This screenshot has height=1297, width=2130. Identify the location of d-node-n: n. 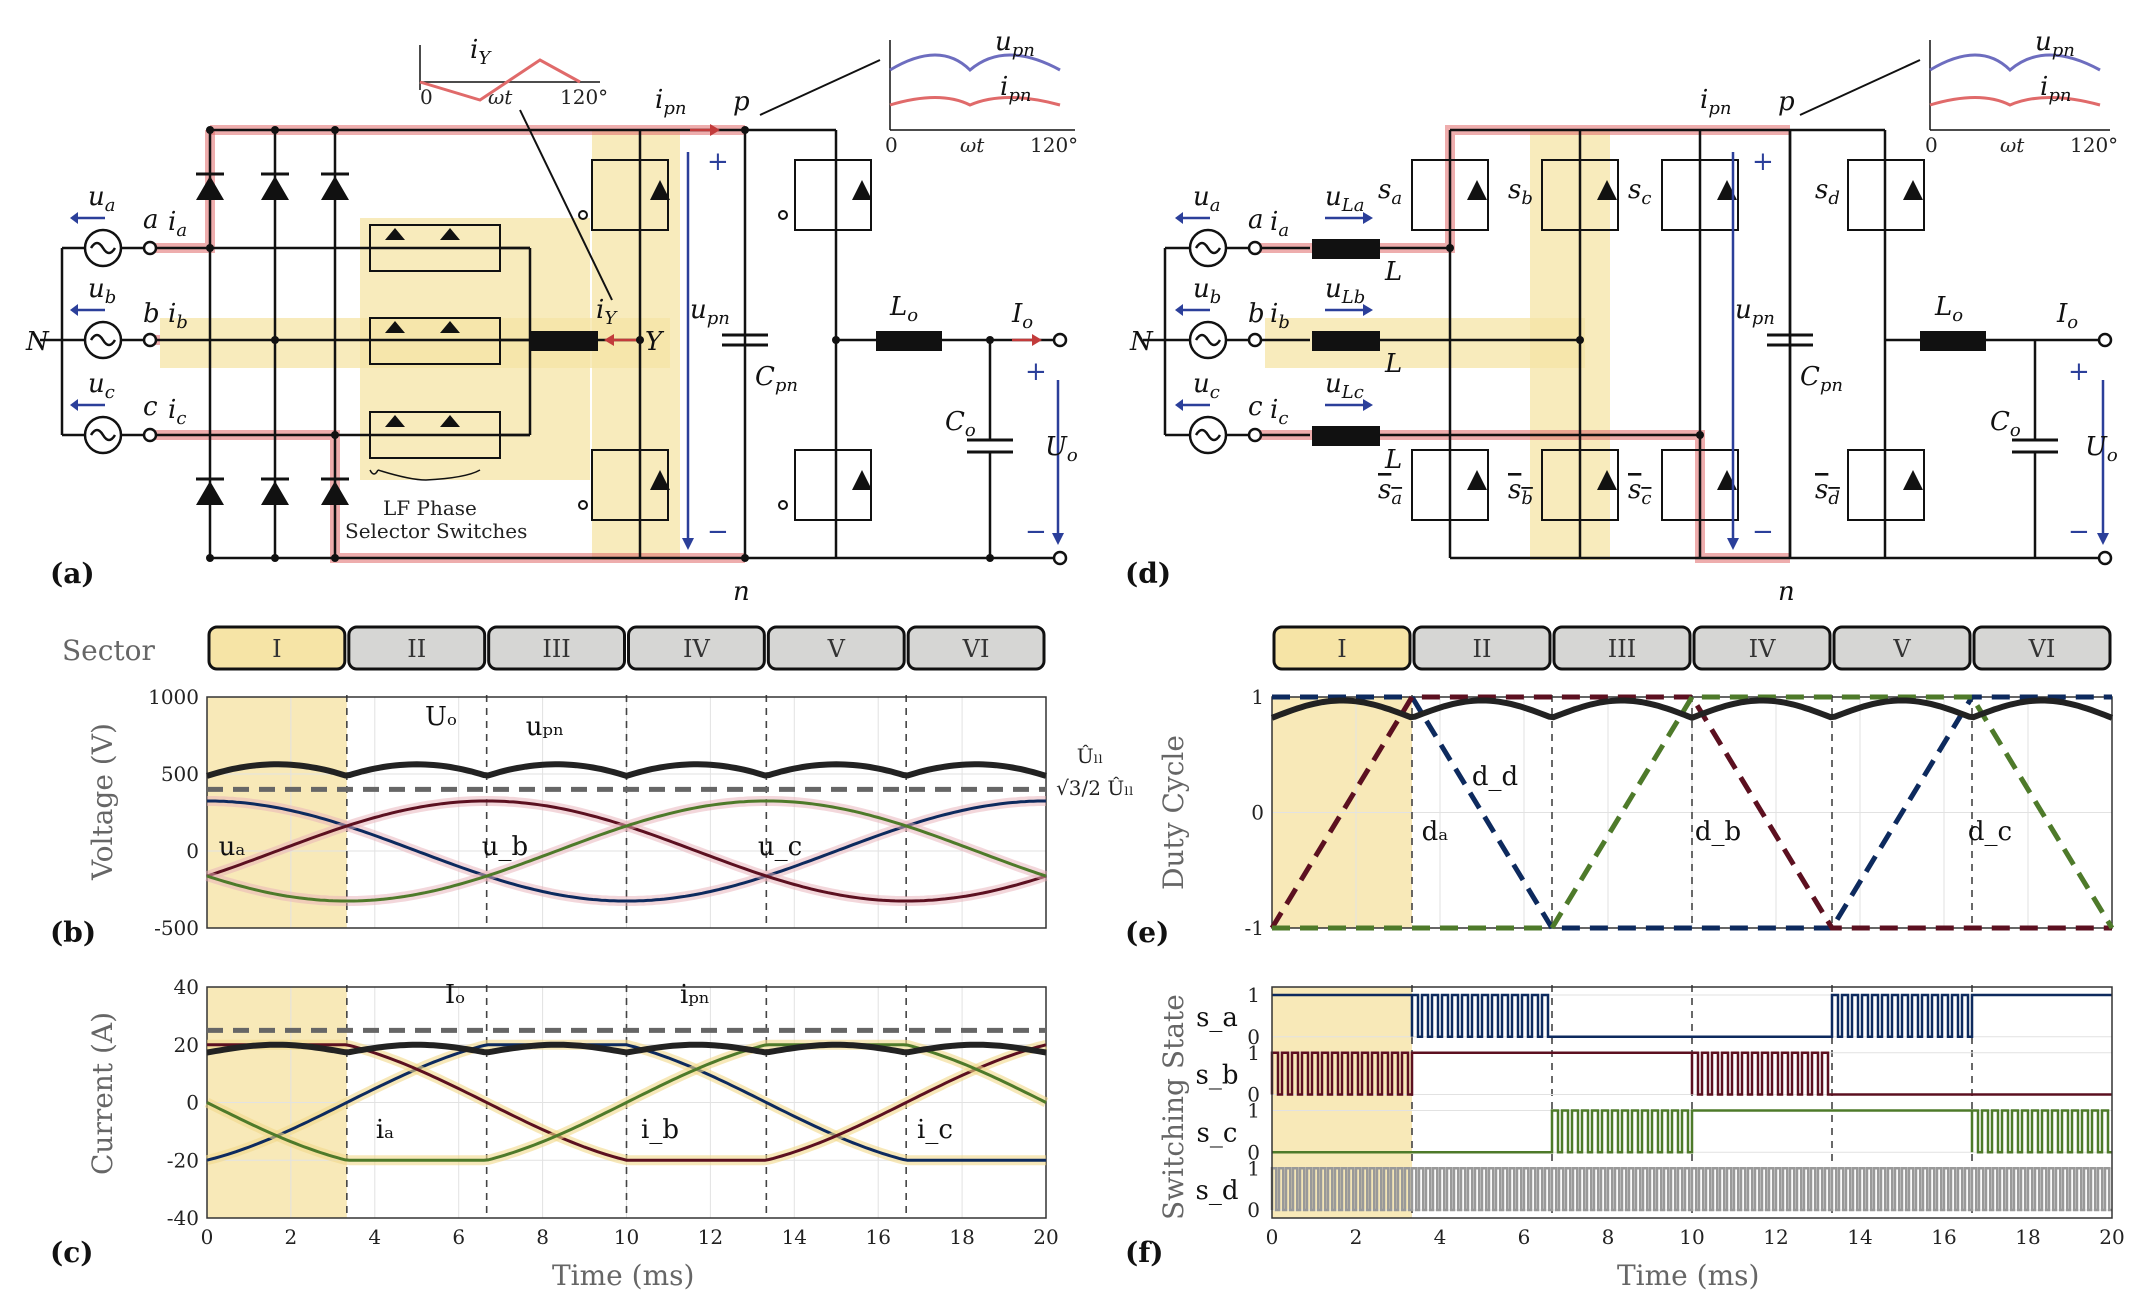
(1786, 592).